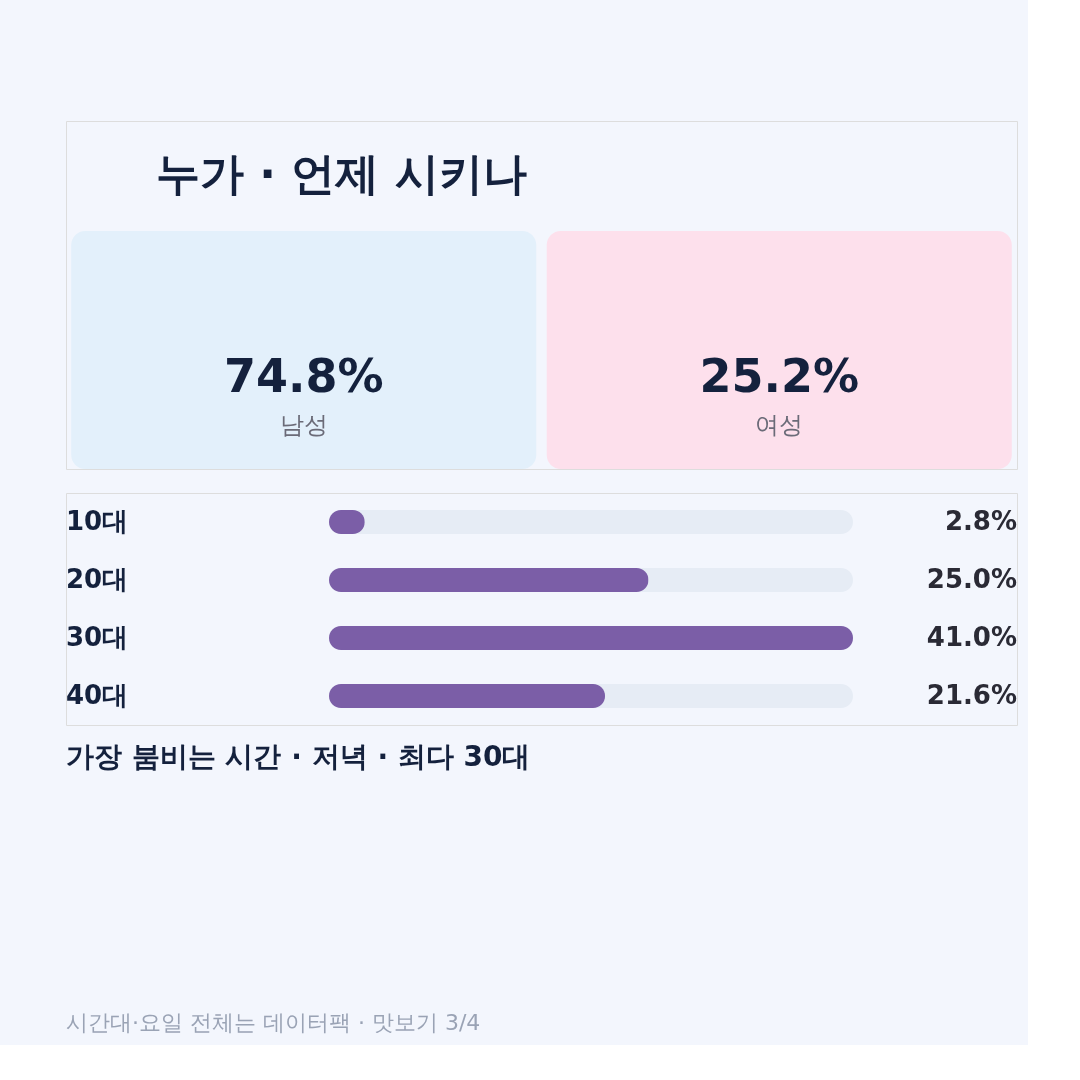 This screenshot has width=1080, height=1080. Describe the element at coordinates (97, 695) in the screenshot. I see `y-tick-label: 40대` at that location.